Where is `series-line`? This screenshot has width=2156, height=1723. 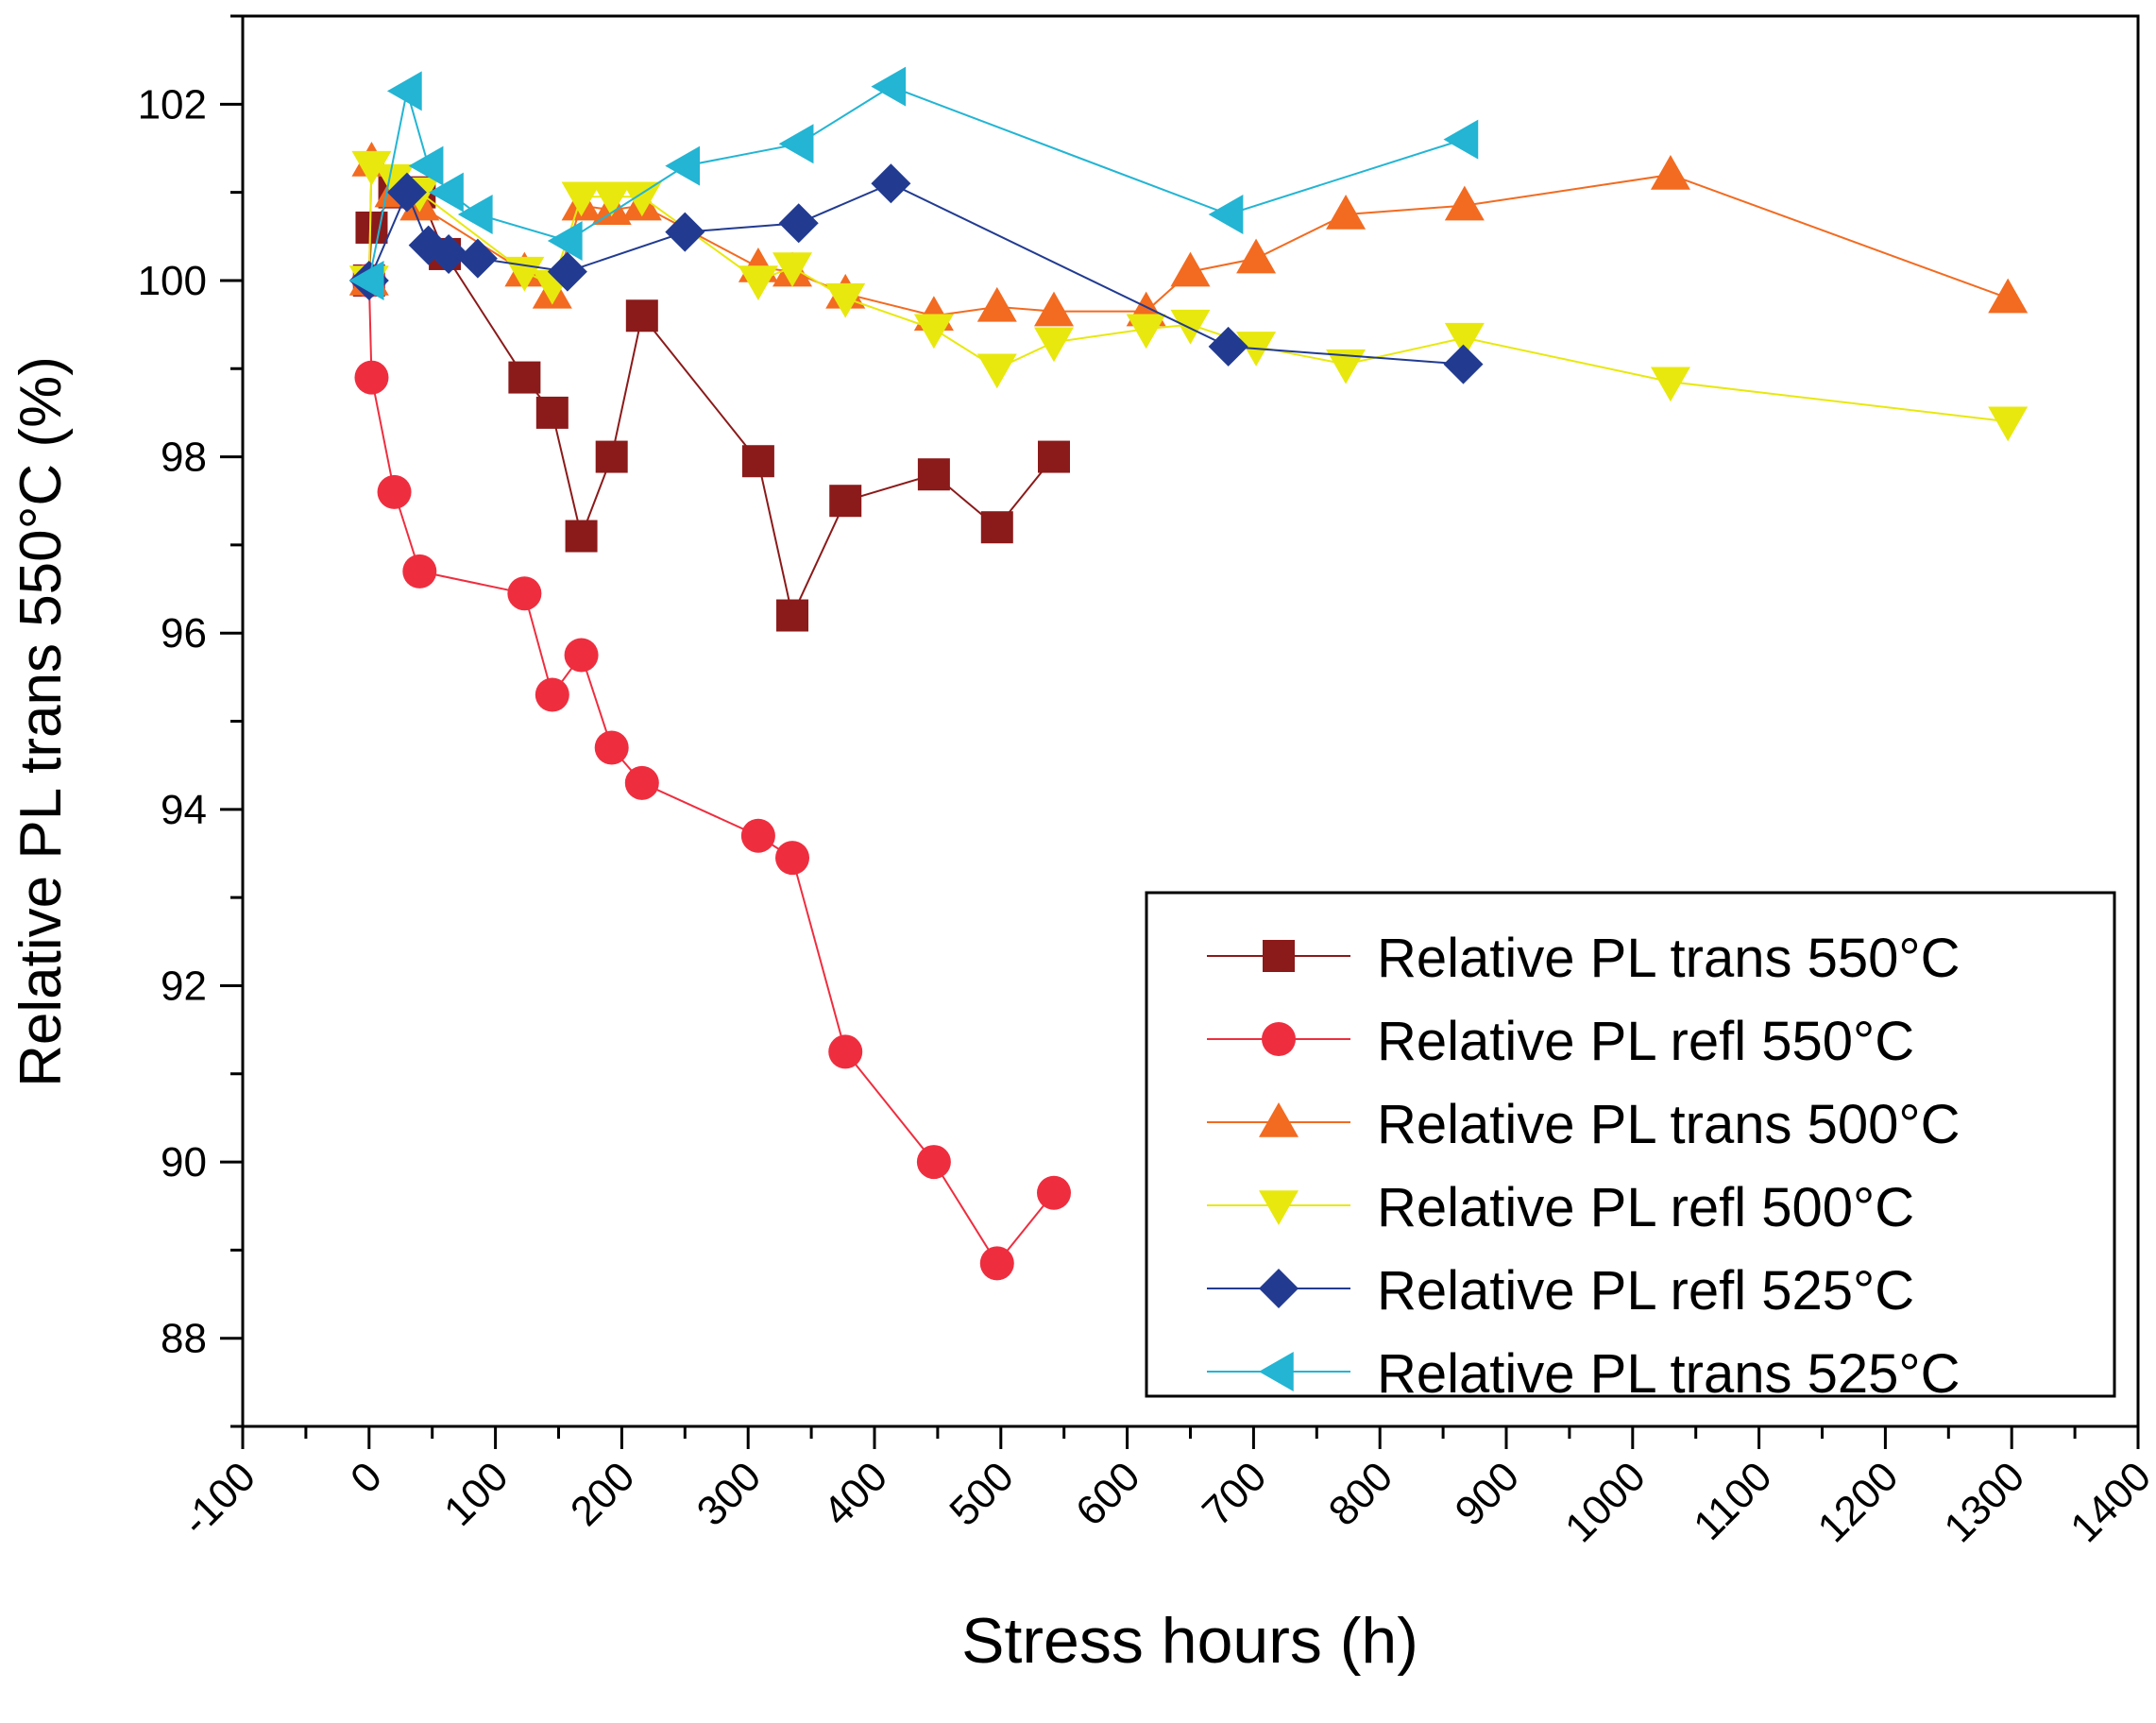
series-line is located at coordinates (1188, 293).